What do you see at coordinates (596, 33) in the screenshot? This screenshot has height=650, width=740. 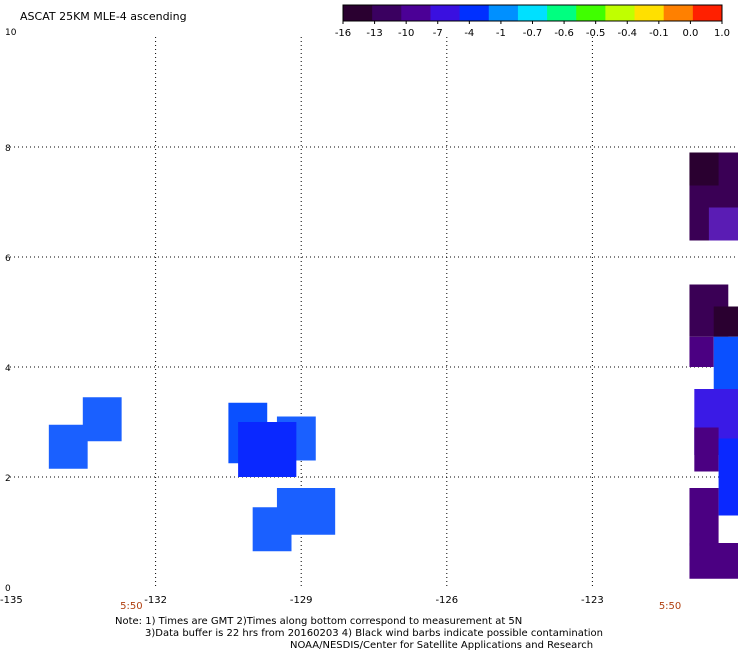 I see `colorbar-label: -0.5` at bounding box center [596, 33].